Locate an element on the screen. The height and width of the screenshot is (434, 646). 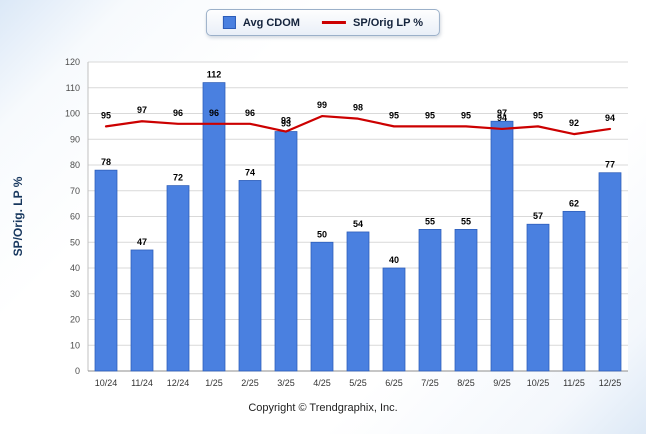
svg-text: 78 is located at coordinates (106, 162).